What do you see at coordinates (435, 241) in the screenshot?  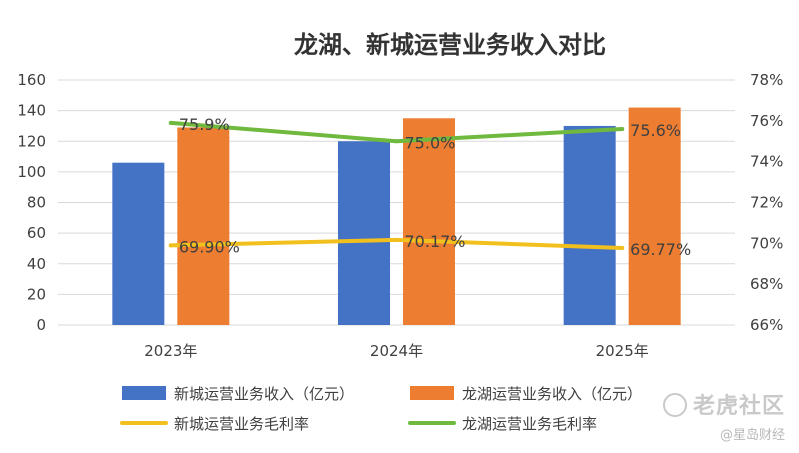 I see `data-label: 70.17%` at bounding box center [435, 241].